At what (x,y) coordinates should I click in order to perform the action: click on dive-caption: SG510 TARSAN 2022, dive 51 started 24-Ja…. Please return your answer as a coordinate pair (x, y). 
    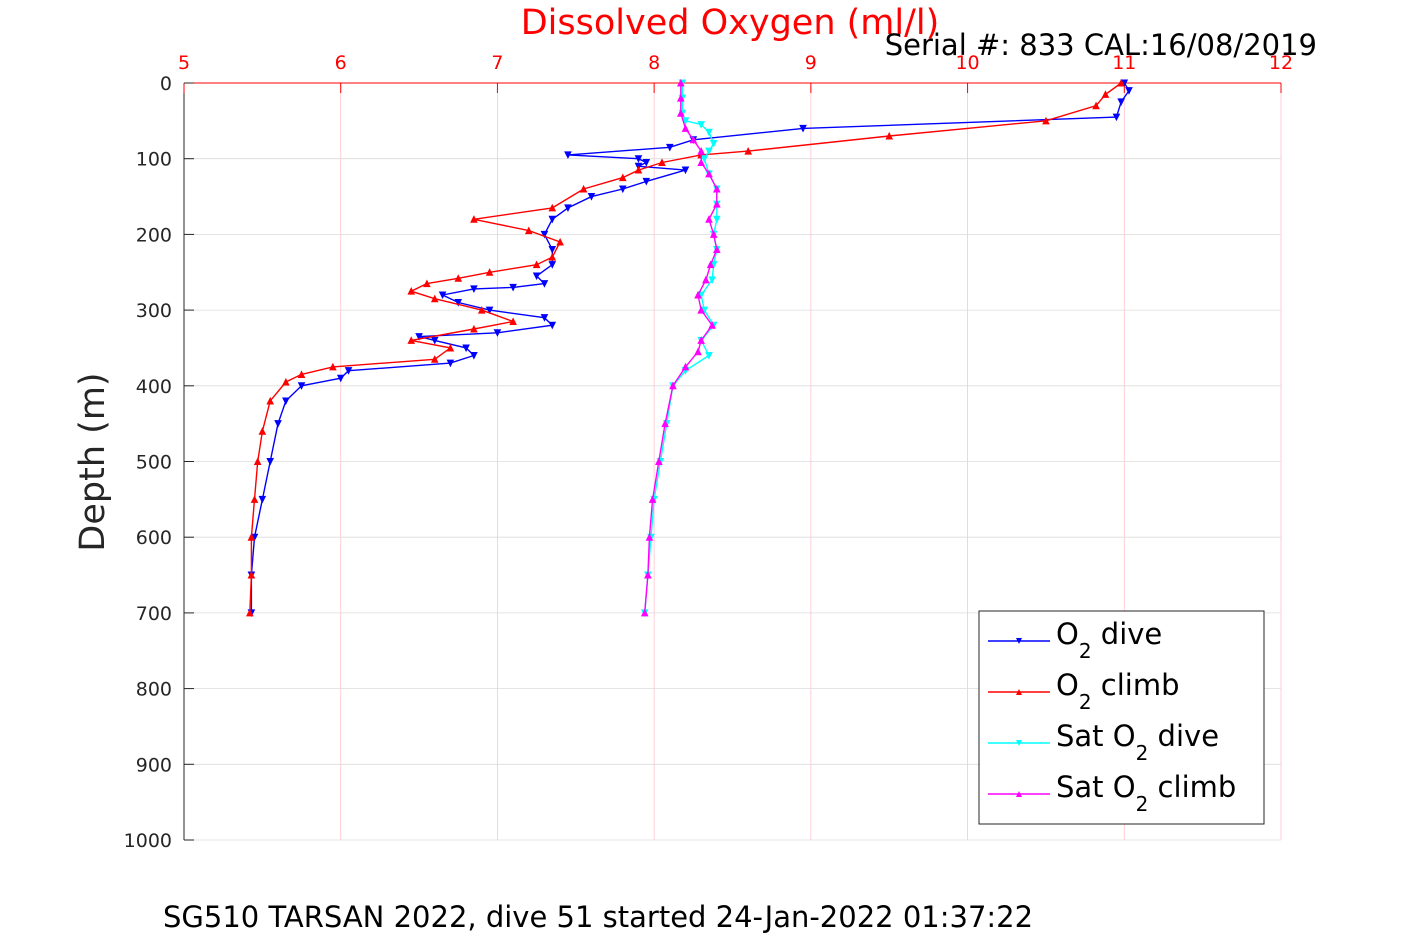
    Looking at the image, I should click on (598, 917).